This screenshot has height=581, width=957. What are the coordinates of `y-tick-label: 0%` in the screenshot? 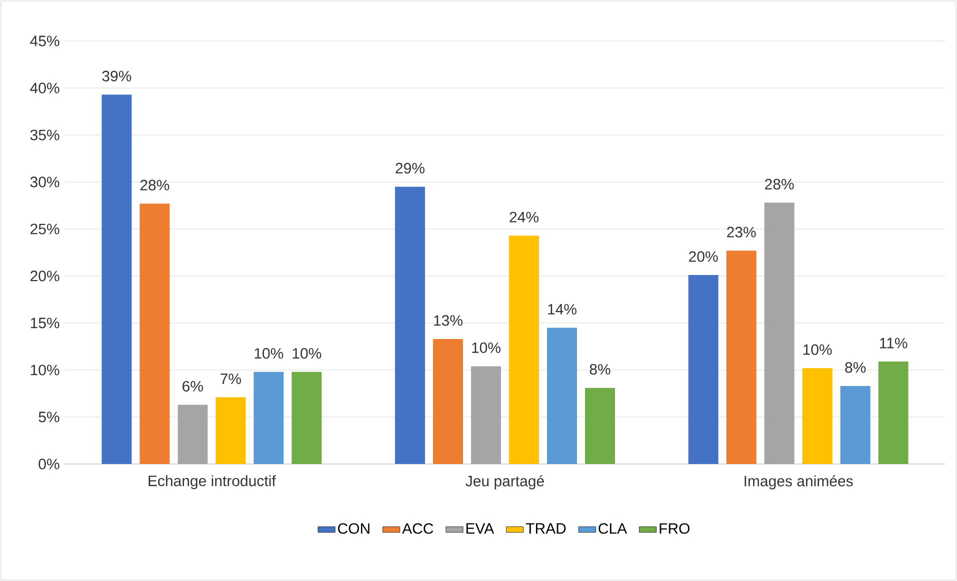 It's located at (49, 464).